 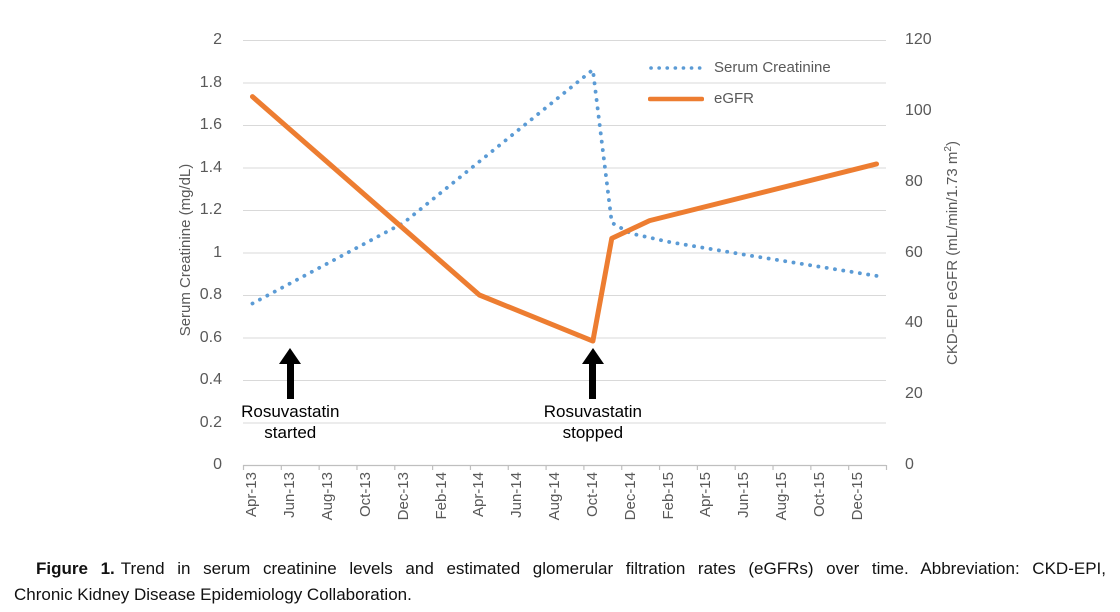 I want to click on dotted-line-swatch, so click(x=676, y=67).